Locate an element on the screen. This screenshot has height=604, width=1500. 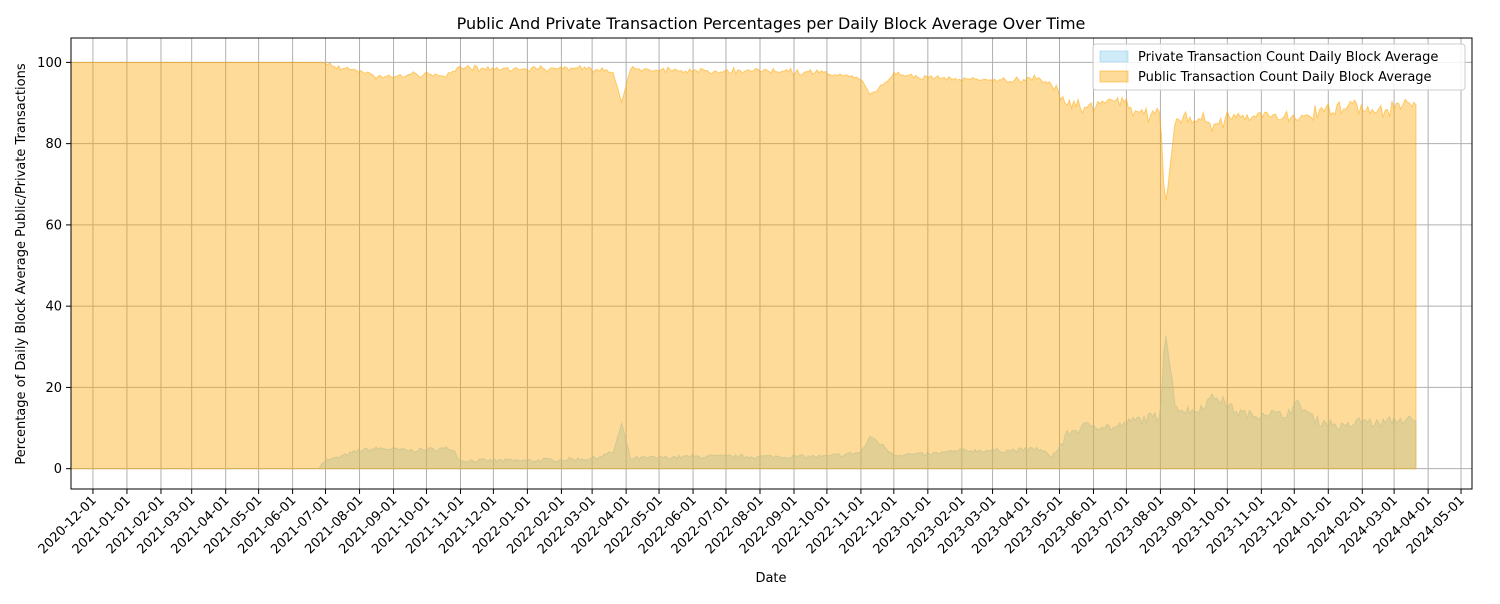
x-axis-label: Date is located at coordinates (770, 578).